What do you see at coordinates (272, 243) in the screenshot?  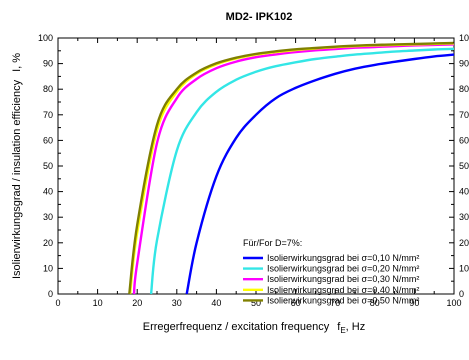 I see `legend-title: Für/For D=7%:` at bounding box center [272, 243].